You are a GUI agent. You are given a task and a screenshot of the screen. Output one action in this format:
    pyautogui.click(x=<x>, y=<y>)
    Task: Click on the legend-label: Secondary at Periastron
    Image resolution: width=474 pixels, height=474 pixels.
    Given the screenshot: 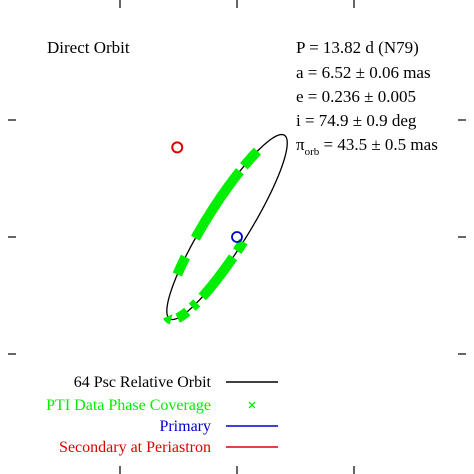 What is the action you would take?
    pyautogui.click(x=135, y=447)
    